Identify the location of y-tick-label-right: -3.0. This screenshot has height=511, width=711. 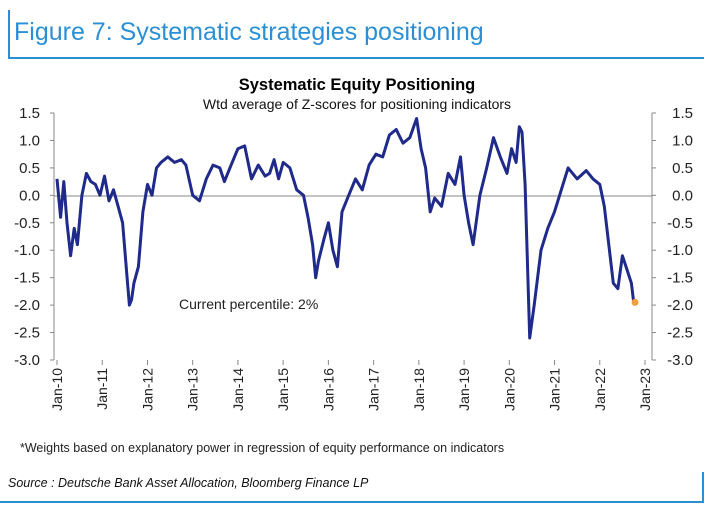
(680, 360).